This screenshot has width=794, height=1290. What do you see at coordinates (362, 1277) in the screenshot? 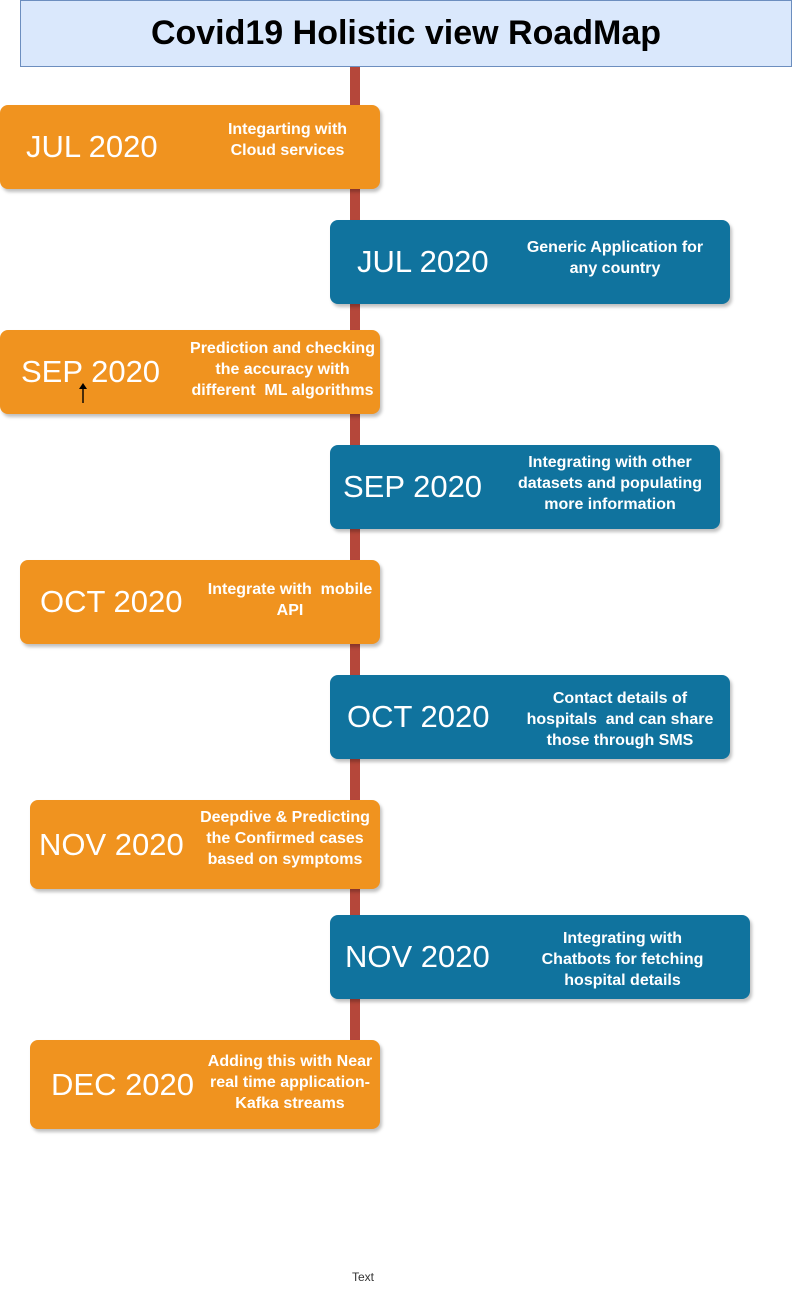
I see `footer-text: Text` at bounding box center [362, 1277].